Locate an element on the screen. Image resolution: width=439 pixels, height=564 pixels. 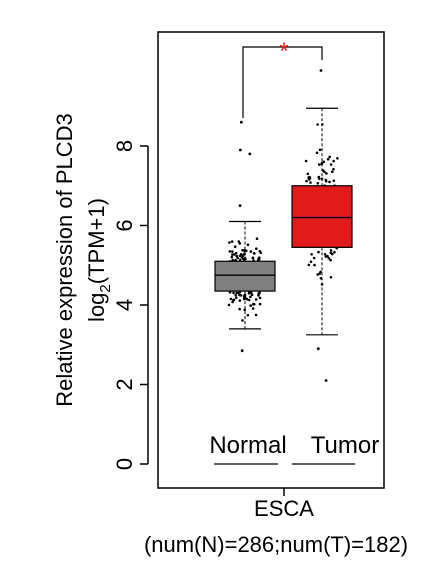
tumor-box is located at coordinates (322, 216).